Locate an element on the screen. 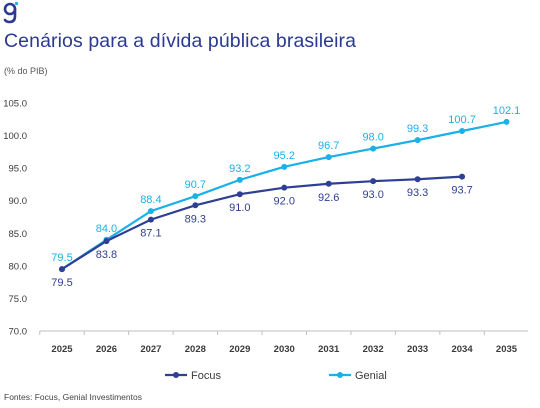 Image resolution: width=540 pixels, height=408 pixels. data-label-focus: 92.6 is located at coordinates (328, 198).